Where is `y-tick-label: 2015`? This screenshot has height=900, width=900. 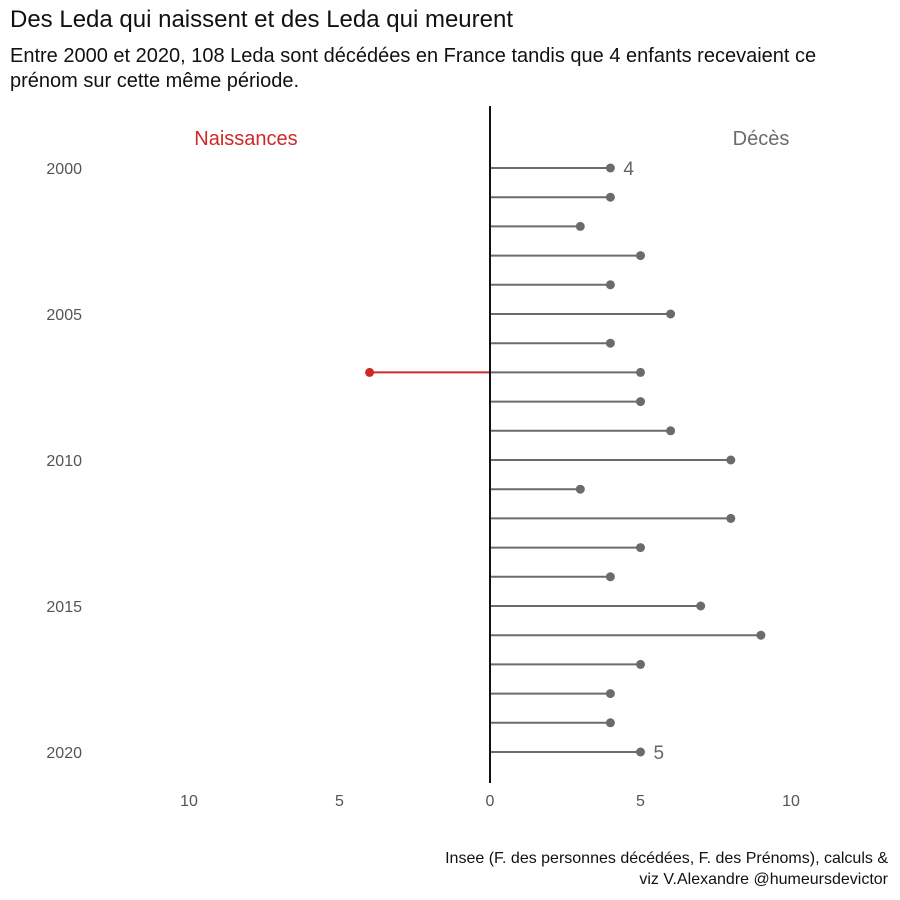 y-tick-label: 2015 is located at coordinates (64, 607).